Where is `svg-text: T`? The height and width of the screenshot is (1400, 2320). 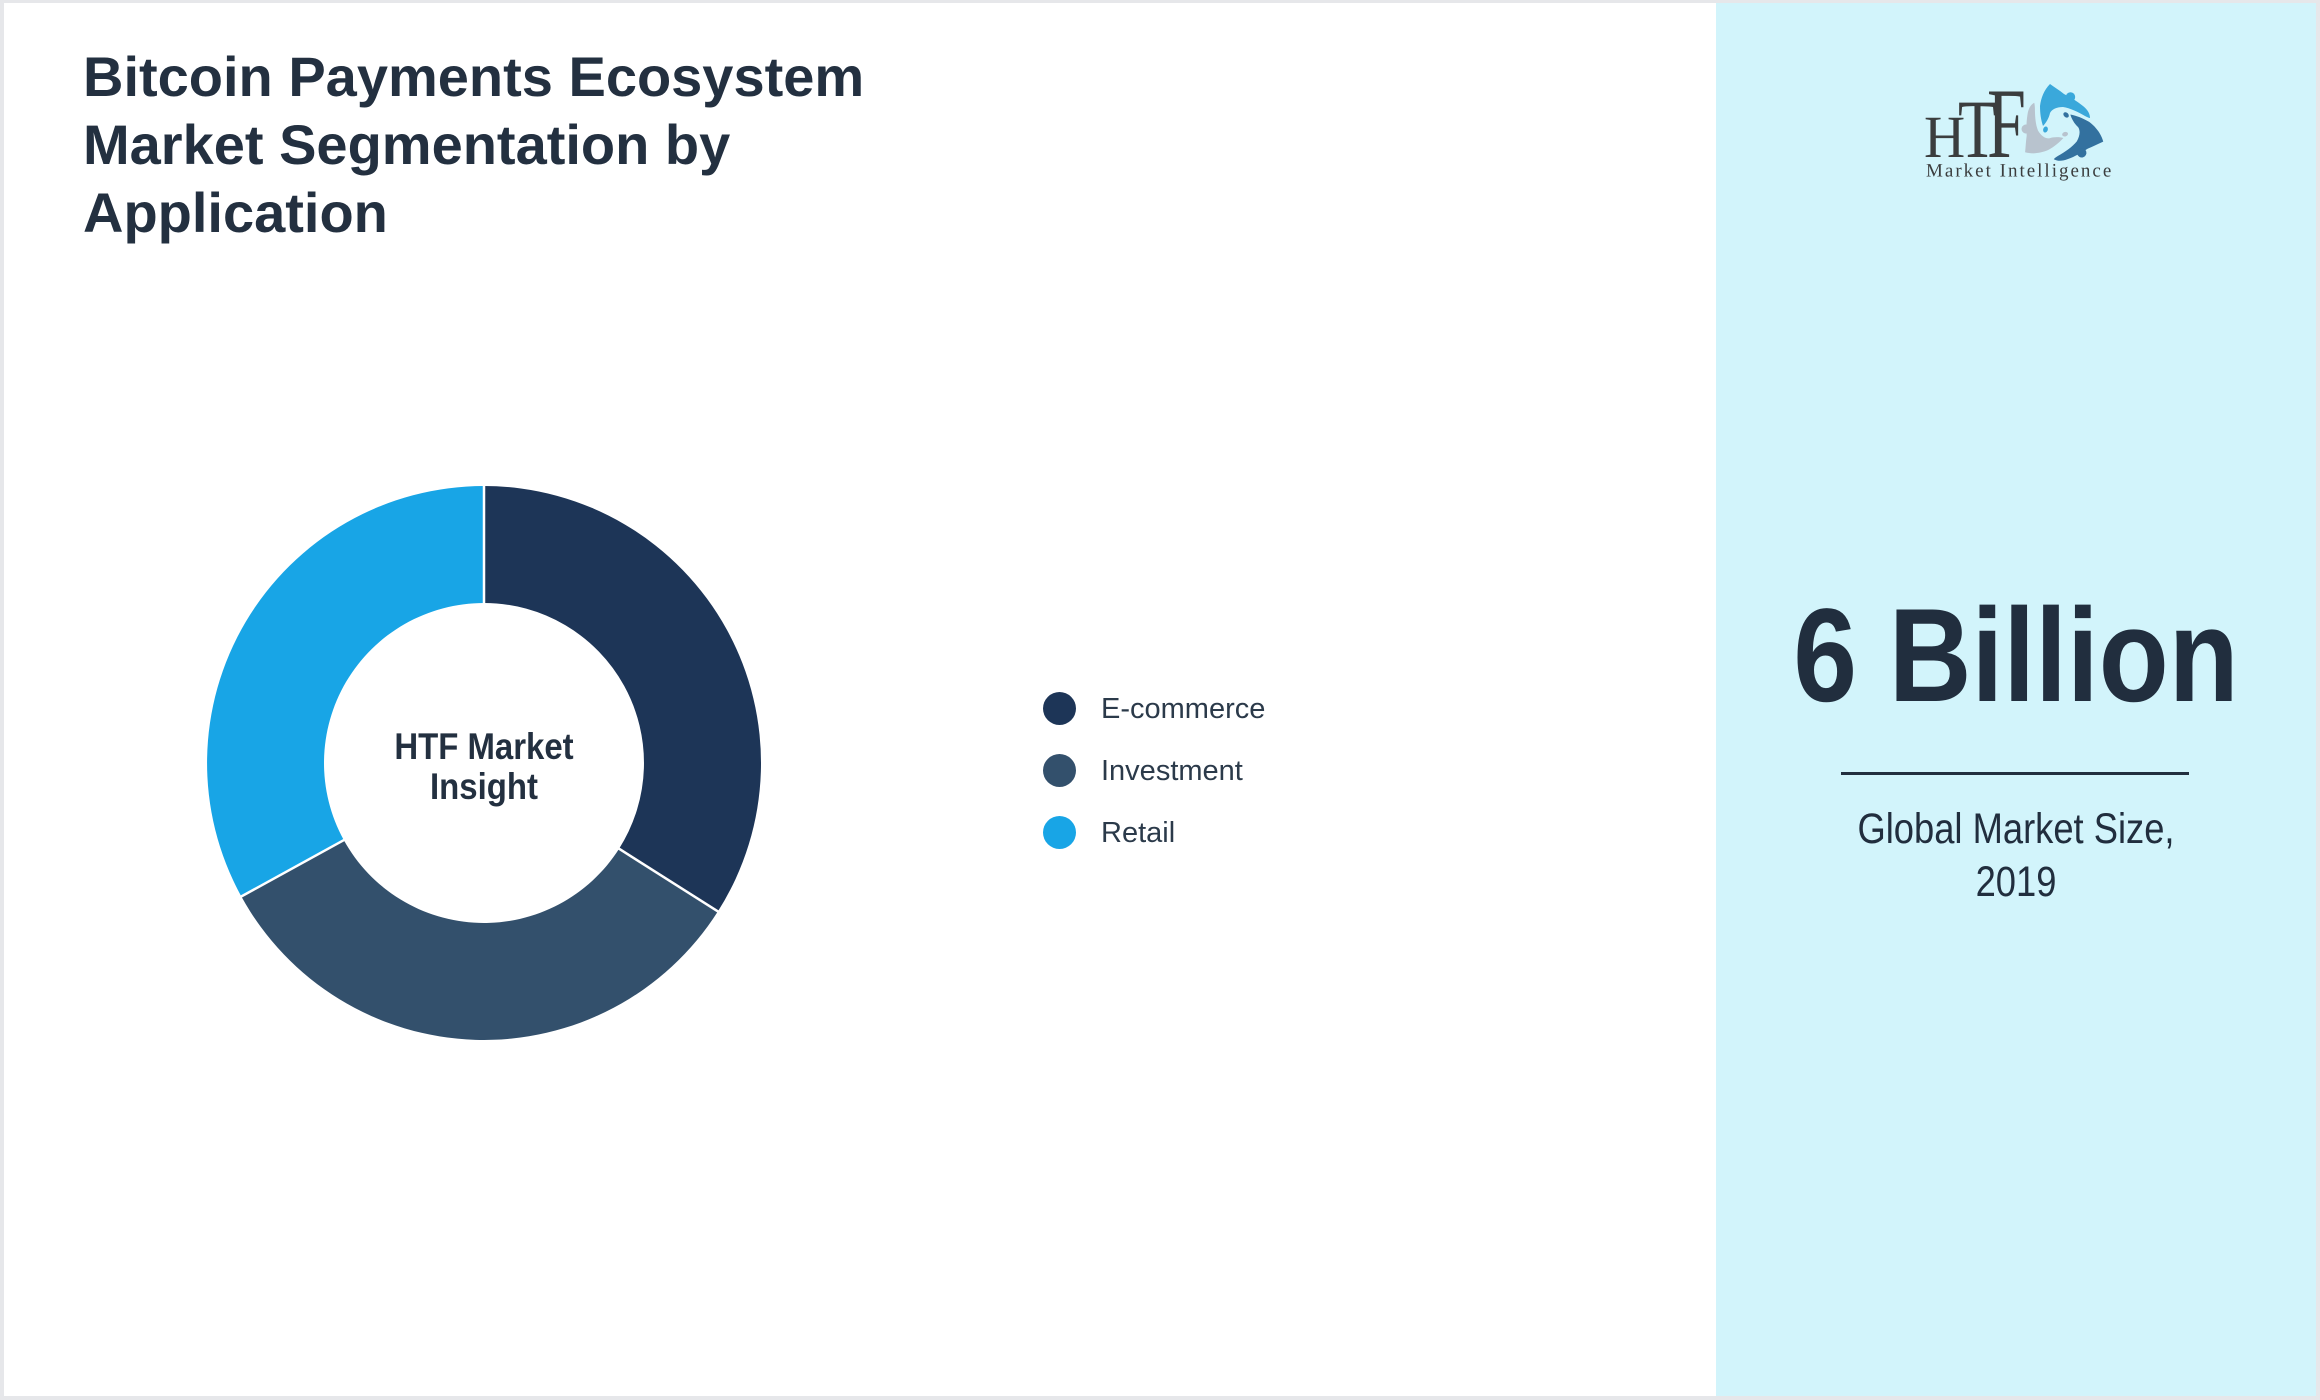
svg-text: T is located at coordinates (1977, 129).